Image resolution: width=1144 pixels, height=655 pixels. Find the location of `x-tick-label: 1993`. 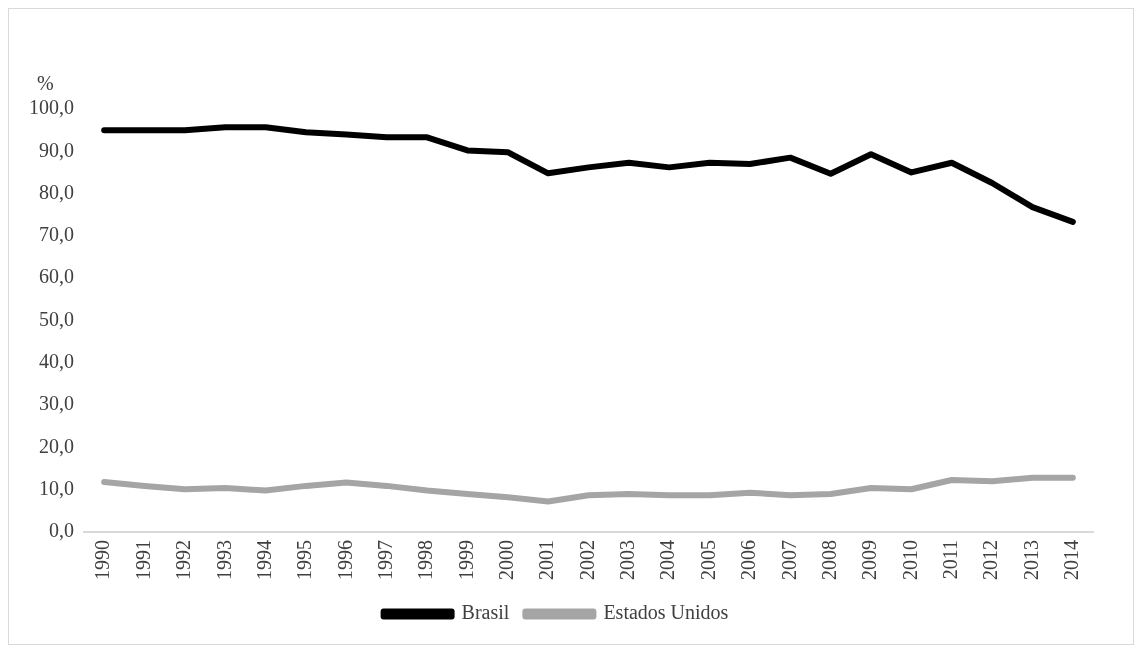

x-tick-label: 1993 is located at coordinates (223, 560).